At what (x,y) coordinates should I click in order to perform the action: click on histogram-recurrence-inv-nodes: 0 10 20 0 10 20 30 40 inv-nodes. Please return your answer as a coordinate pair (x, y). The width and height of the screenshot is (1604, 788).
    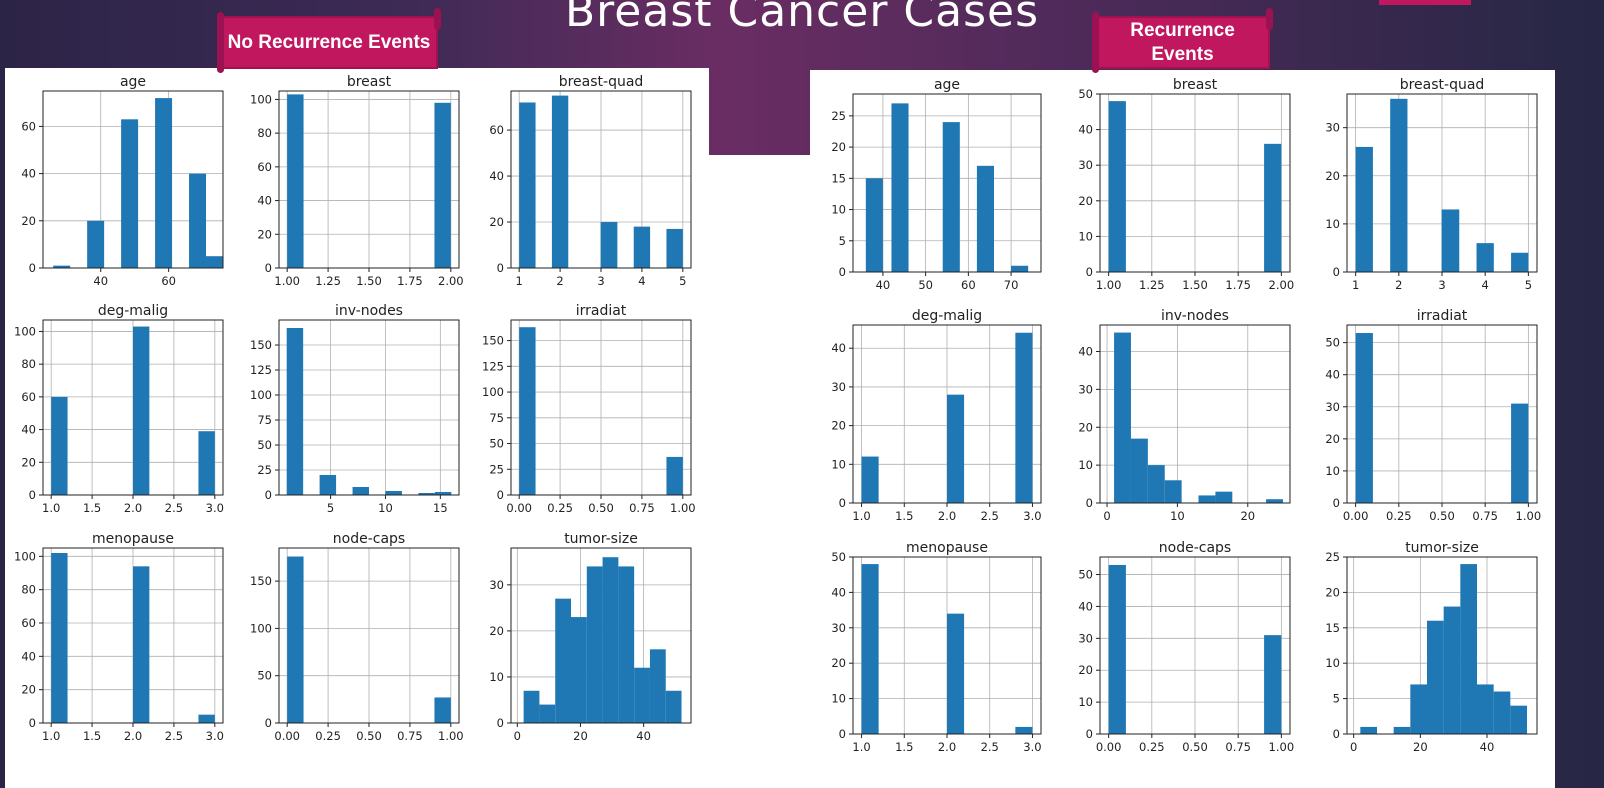
    Looking at the image, I should click on (1184, 415).